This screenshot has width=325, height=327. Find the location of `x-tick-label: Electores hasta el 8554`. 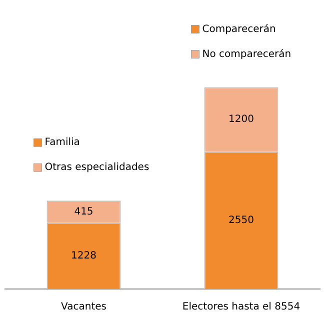

x-tick-label: Electores hasta el 8554 is located at coordinates (241, 307).